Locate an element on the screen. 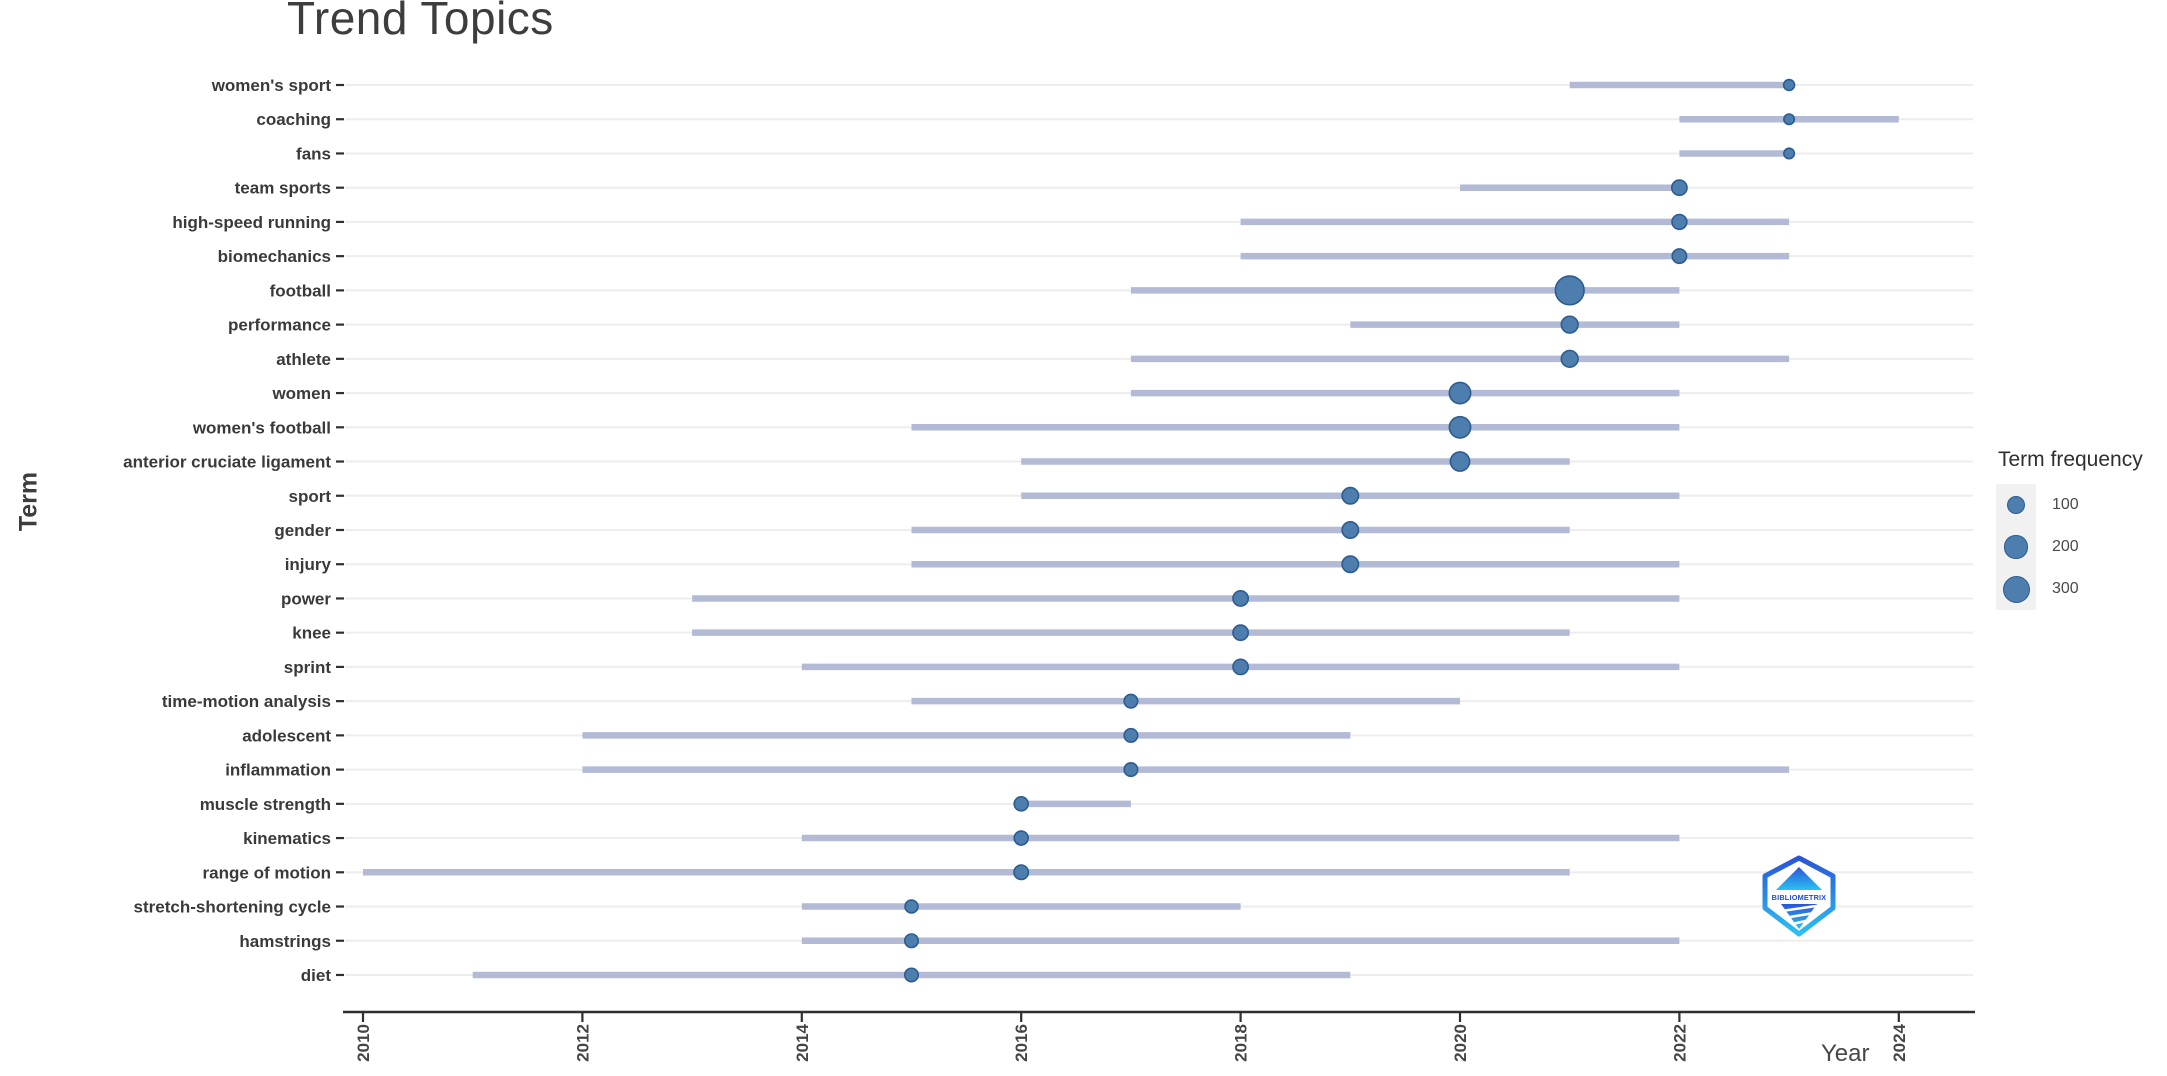  legend-label: 300 is located at coordinates (2065, 588).